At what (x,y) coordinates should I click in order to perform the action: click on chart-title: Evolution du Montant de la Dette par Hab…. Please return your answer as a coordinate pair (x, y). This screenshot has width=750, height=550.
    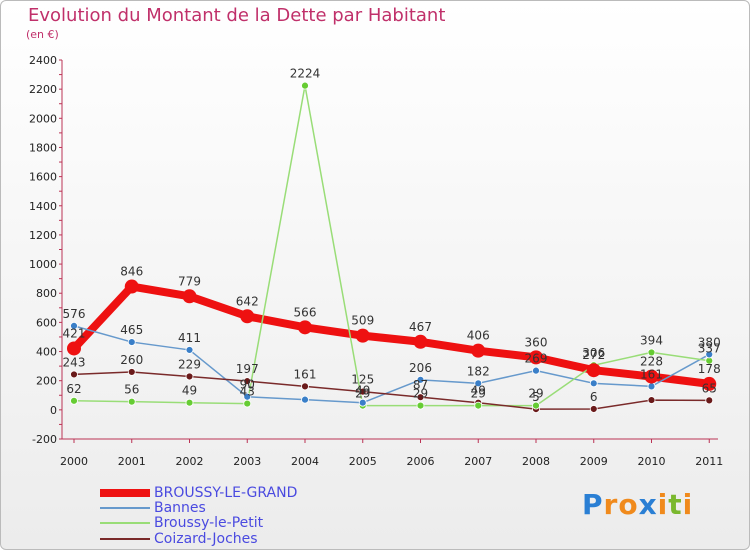
    Looking at the image, I should click on (237, 15).